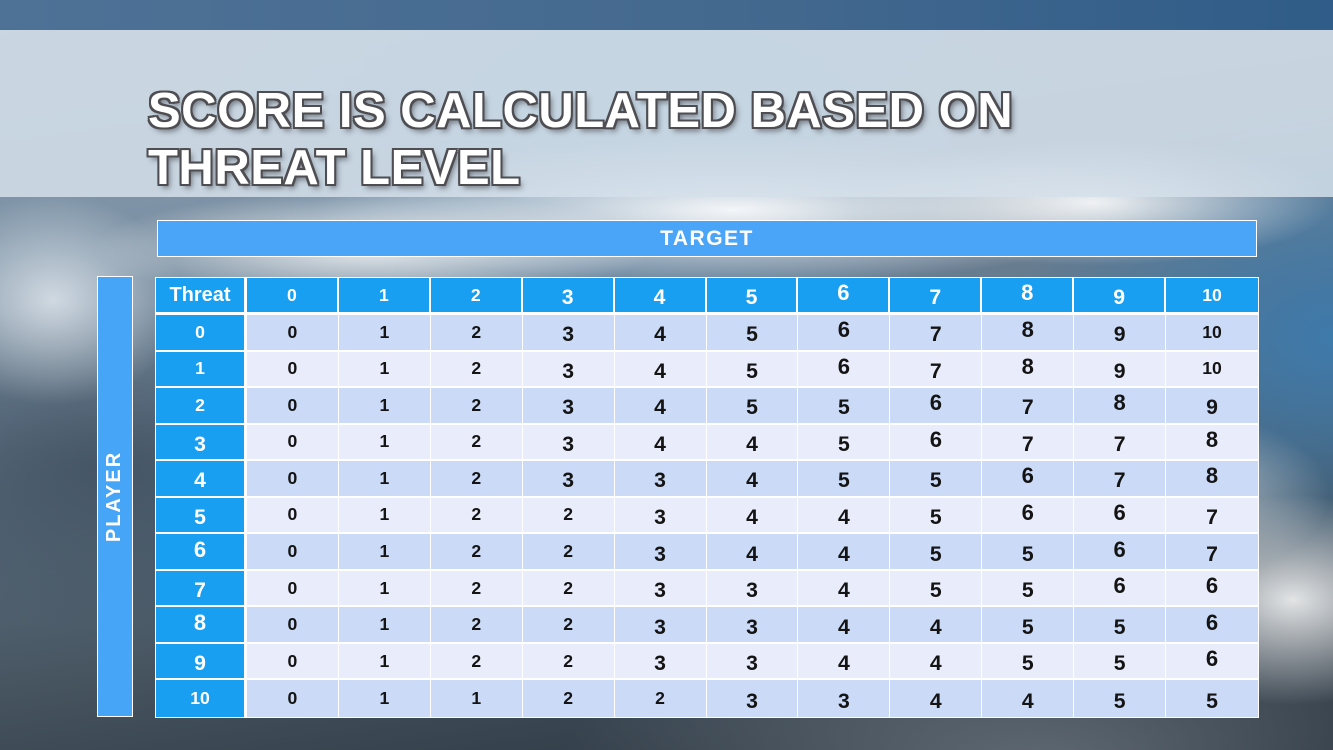 The image size is (1333, 750). Describe the element at coordinates (201, 662) in the screenshot. I see `row-header-cell: 9` at that location.